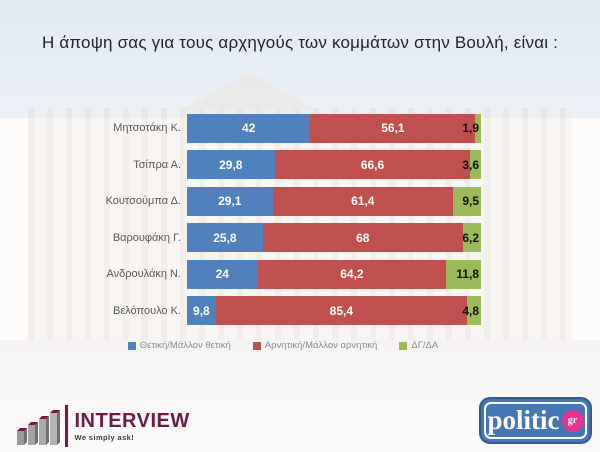  I want to click on bar-segment-negative: 68, so click(362, 238).